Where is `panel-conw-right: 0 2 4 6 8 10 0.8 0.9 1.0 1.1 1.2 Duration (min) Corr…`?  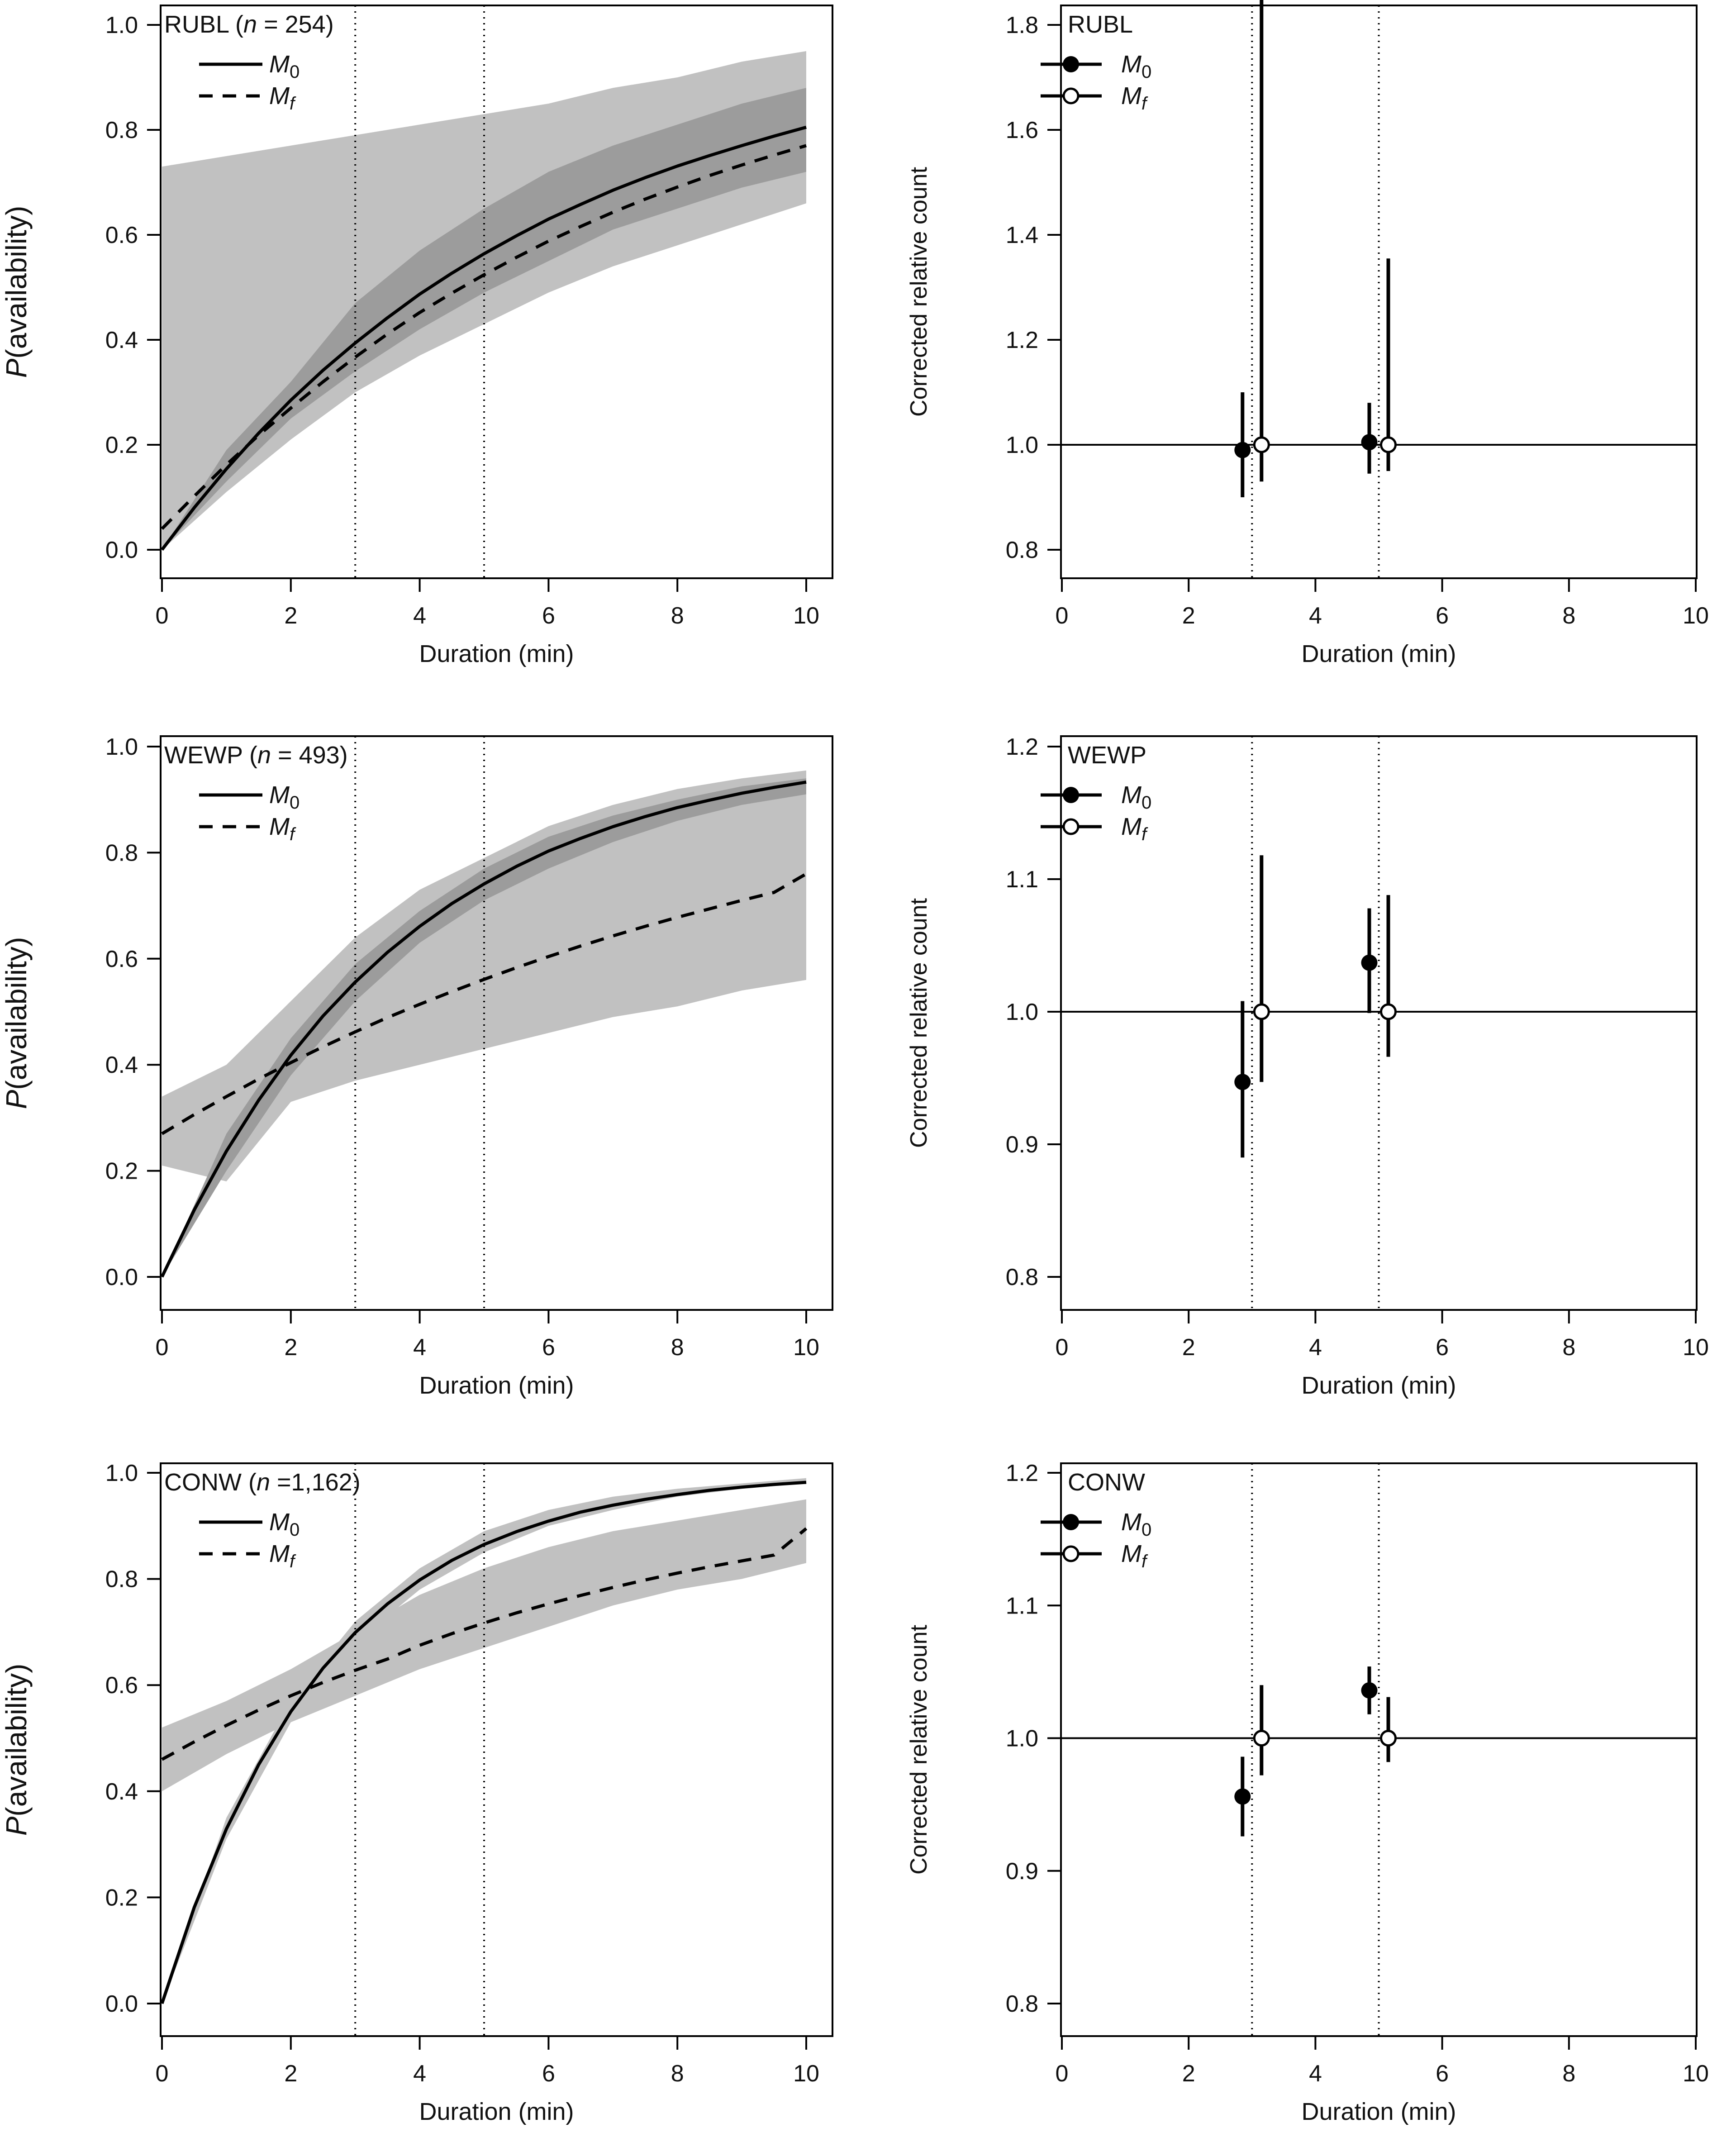 panel-conw-right: 0 2 4 6 8 10 0.8 0.9 1.0 1.1 1.2 Duration (min) Corr… is located at coordinates (1307, 1793).